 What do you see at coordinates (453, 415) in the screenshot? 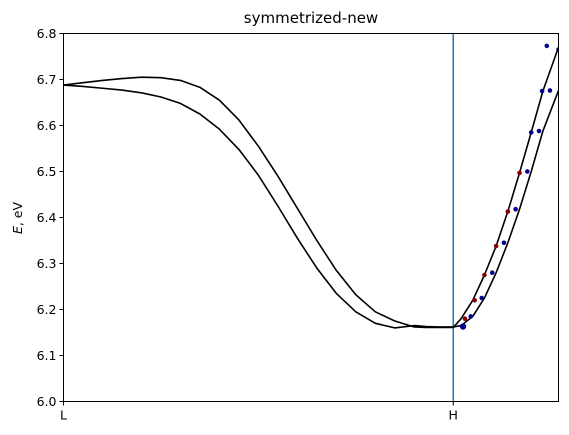
I see `x-tick-label: H` at bounding box center [453, 415].